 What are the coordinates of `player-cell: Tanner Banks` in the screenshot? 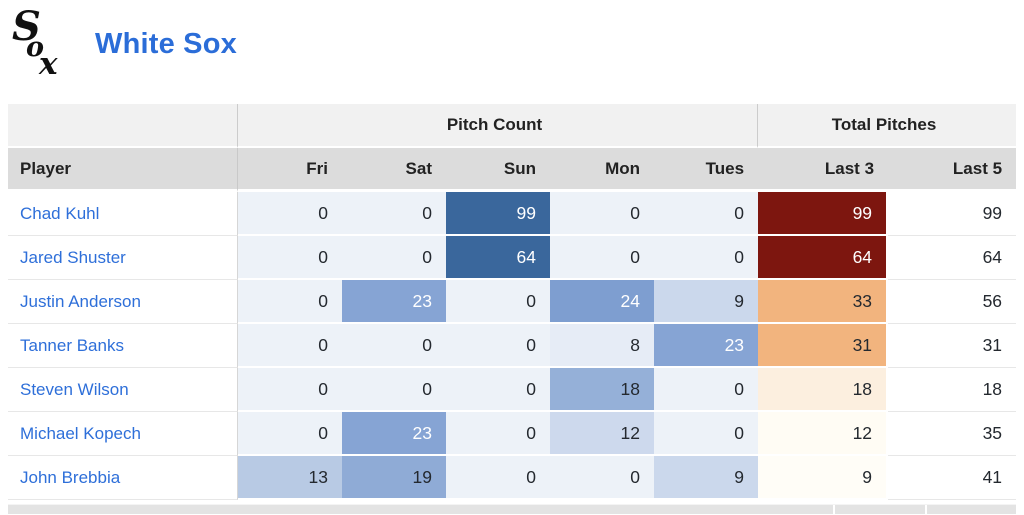 It's located at (123, 346).